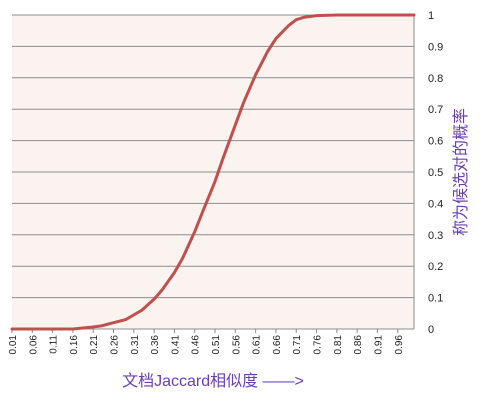 This screenshot has height=407, width=488. I want to click on y-tick-label: 0.2, so click(435, 267).